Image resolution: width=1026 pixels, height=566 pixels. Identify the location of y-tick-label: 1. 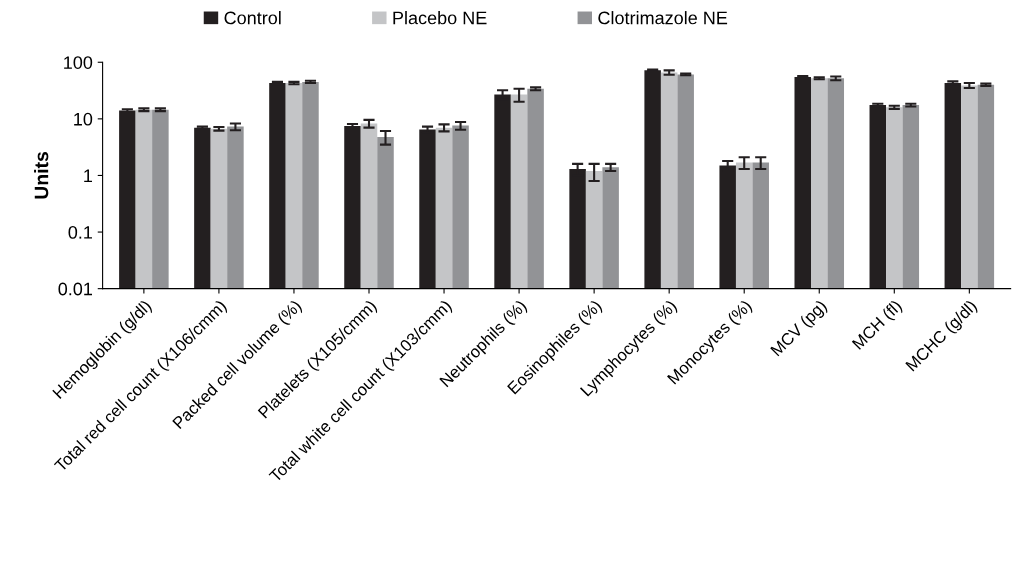
(88, 175).